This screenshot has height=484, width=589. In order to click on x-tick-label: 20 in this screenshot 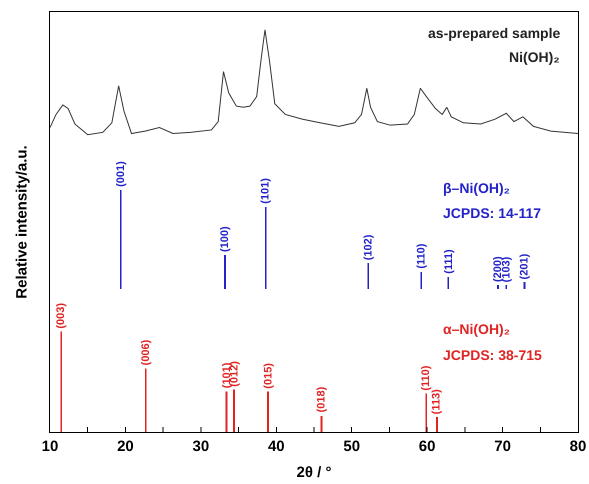, I will do `click(125, 447)`.